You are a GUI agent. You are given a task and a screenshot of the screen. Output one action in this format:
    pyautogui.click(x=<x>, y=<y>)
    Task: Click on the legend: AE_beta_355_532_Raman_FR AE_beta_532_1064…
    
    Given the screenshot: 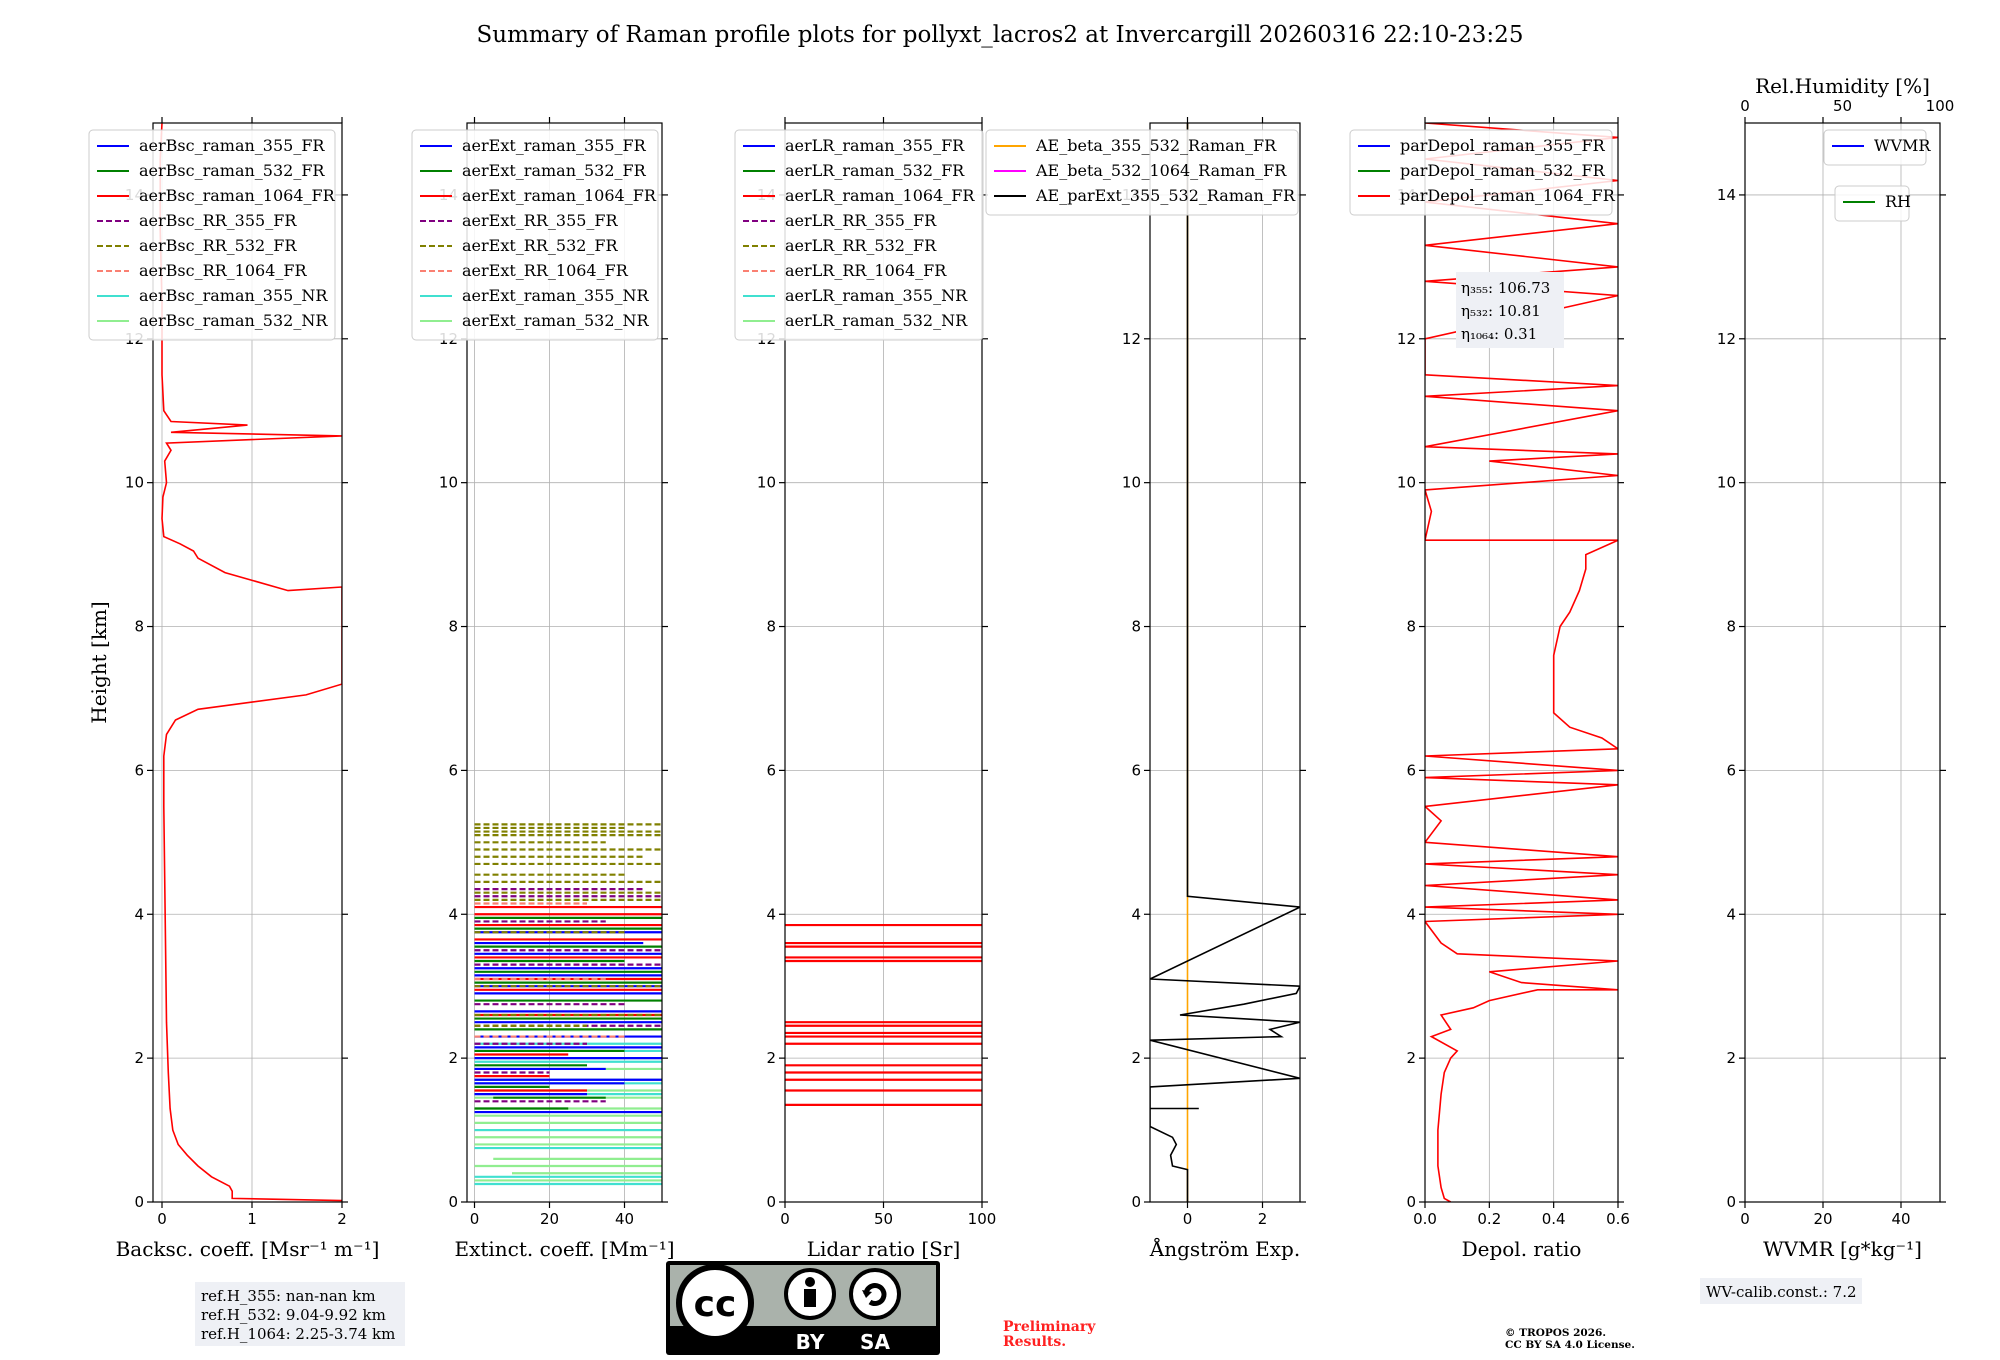 What is the action you would take?
    pyautogui.click(x=1142, y=172)
    